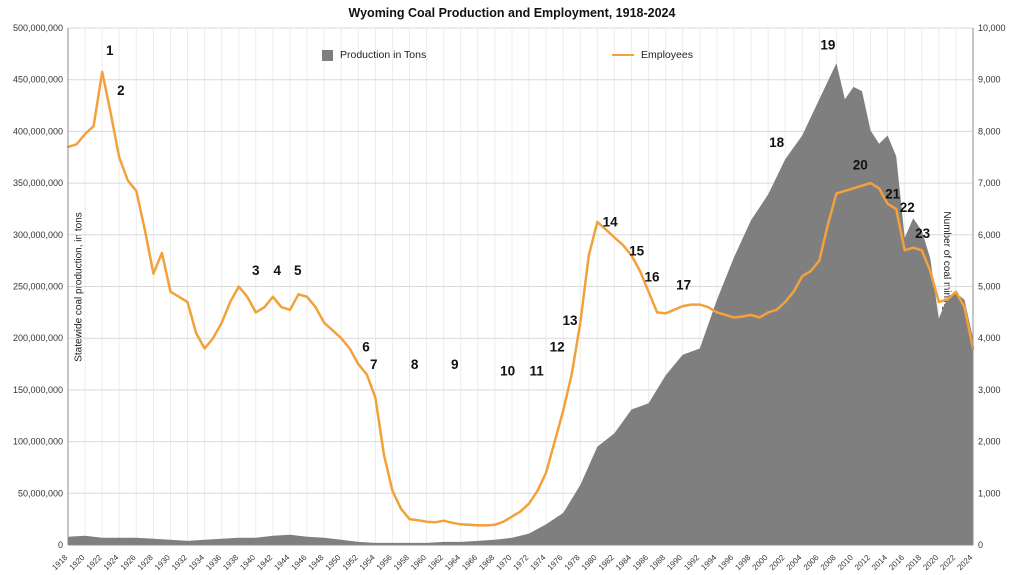 The image size is (1024, 575). Describe the element at coordinates (930, 562) in the screenshot. I see `x-axis-tick-label: 2020` at that location.